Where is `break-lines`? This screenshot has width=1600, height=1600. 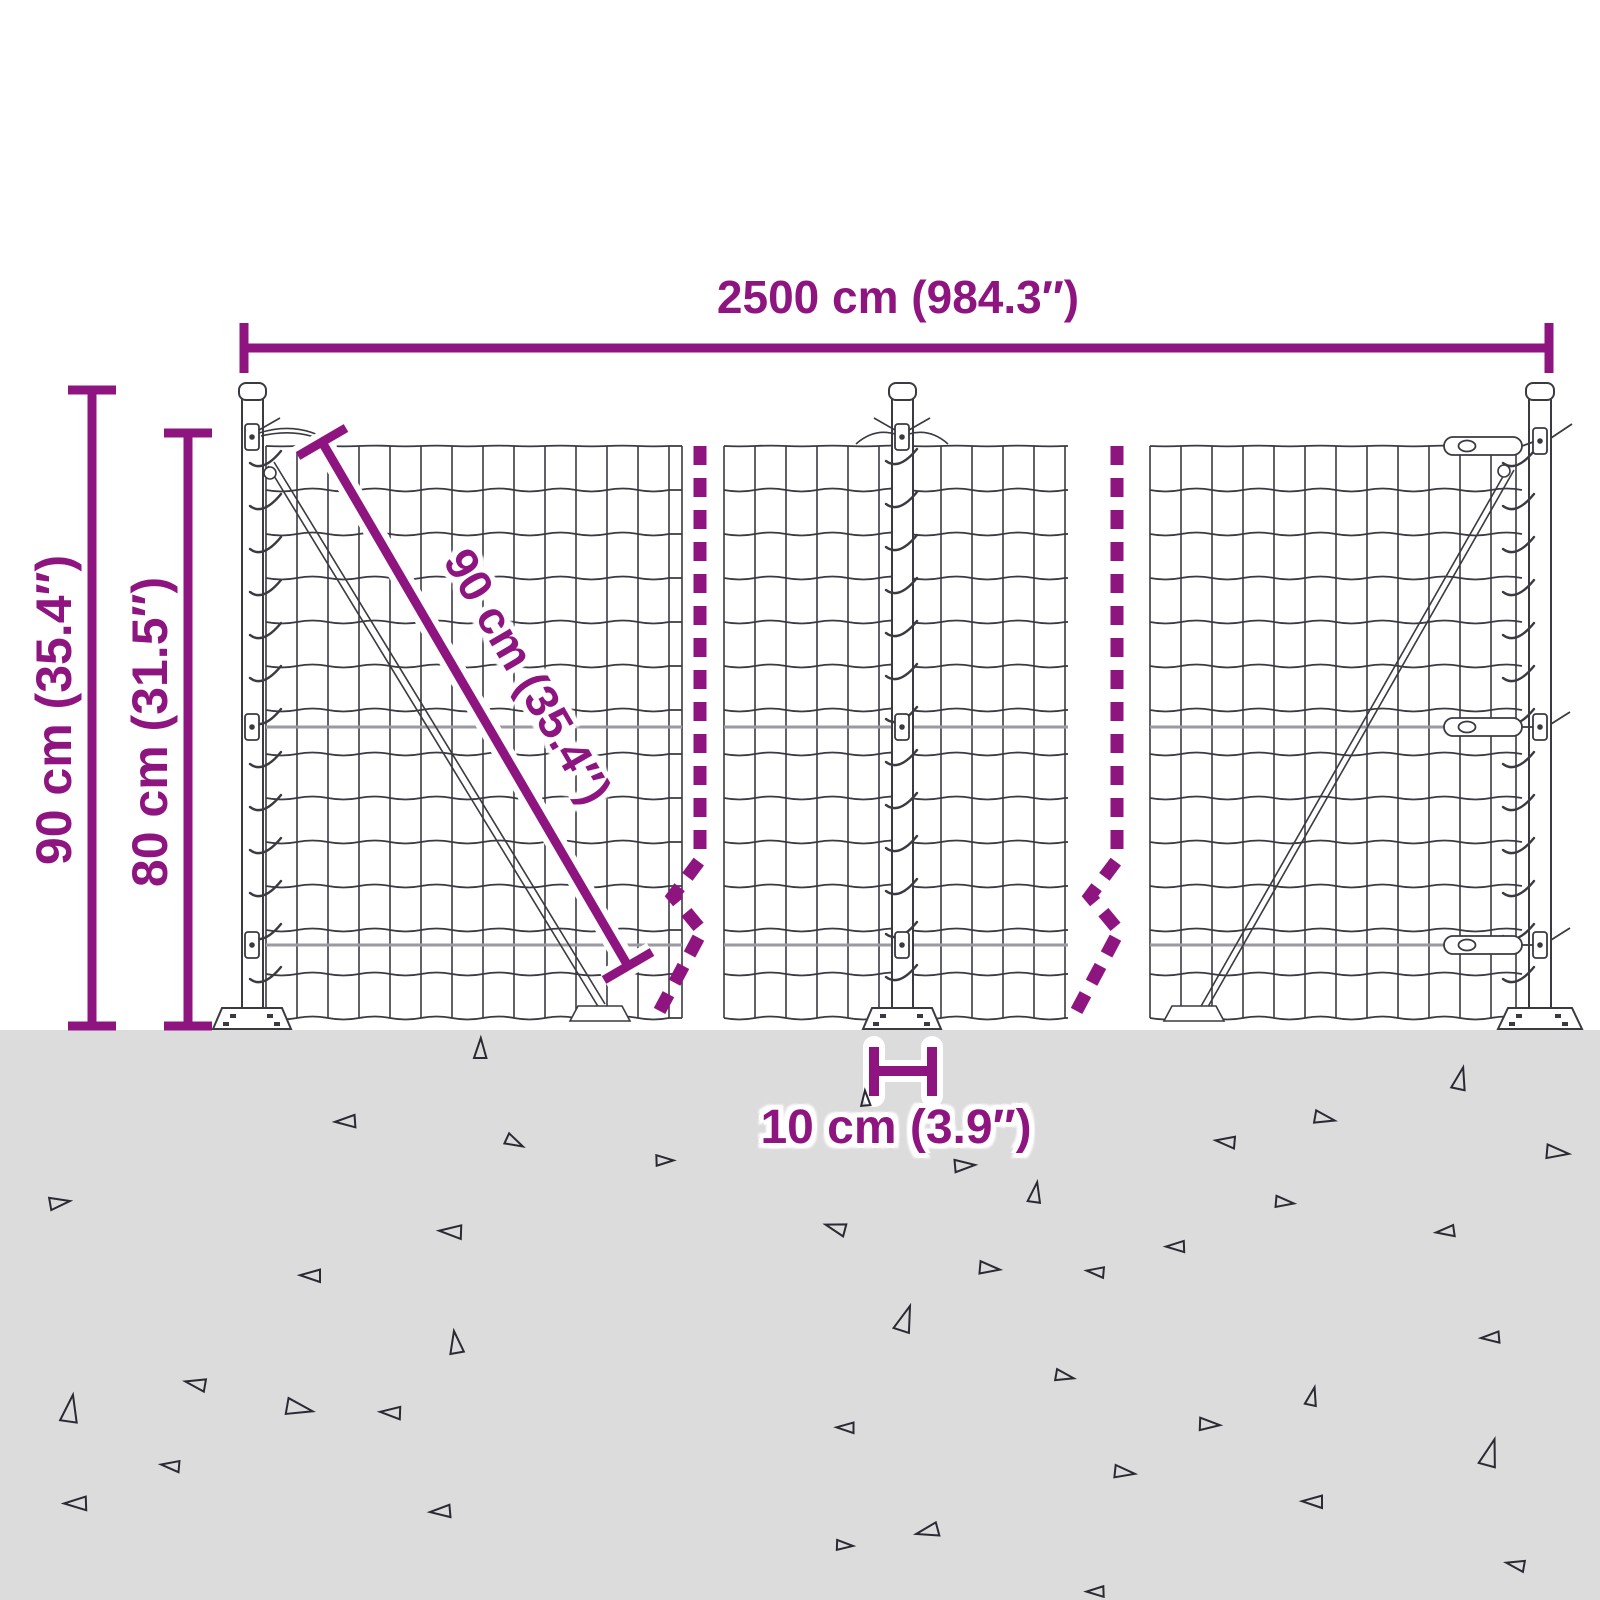 break-lines is located at coordinates (890, 731).